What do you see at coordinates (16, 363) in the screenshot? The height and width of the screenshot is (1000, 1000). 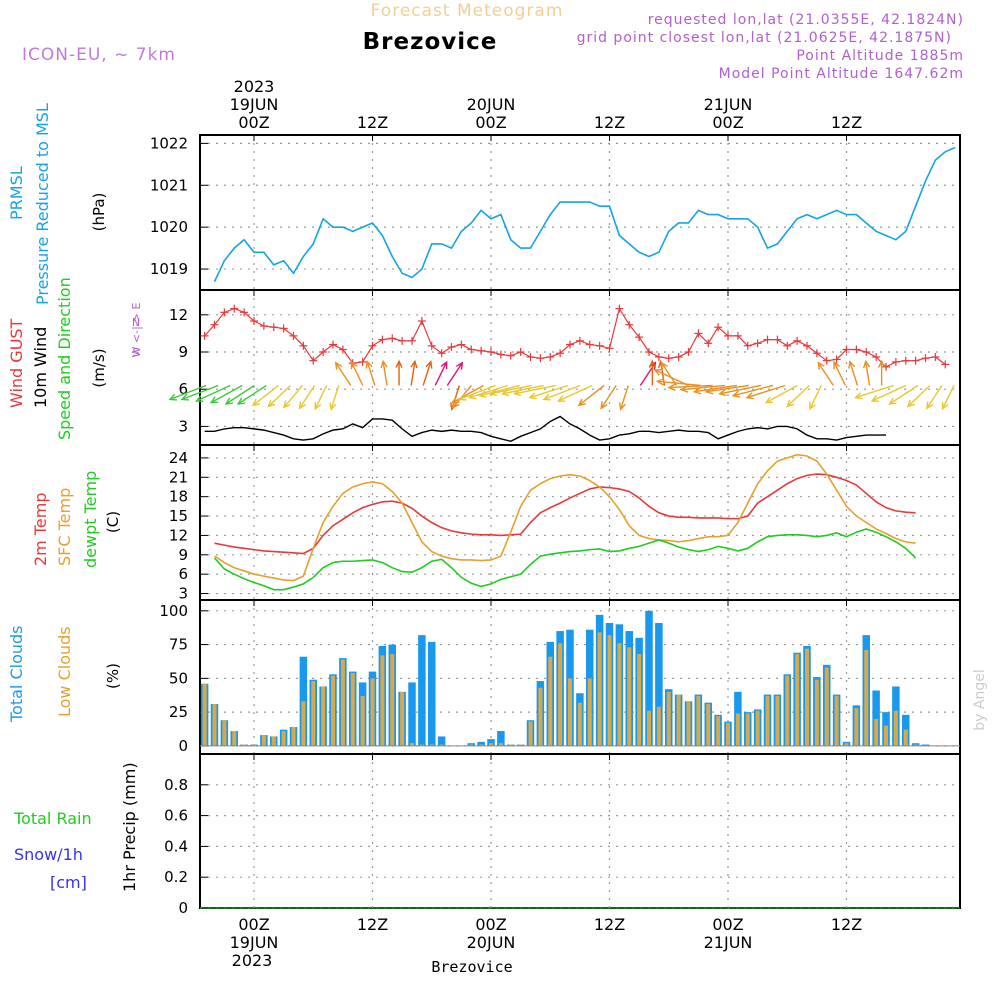 I see `gust-label: Wind GUST` at bounding box center [16, 363].